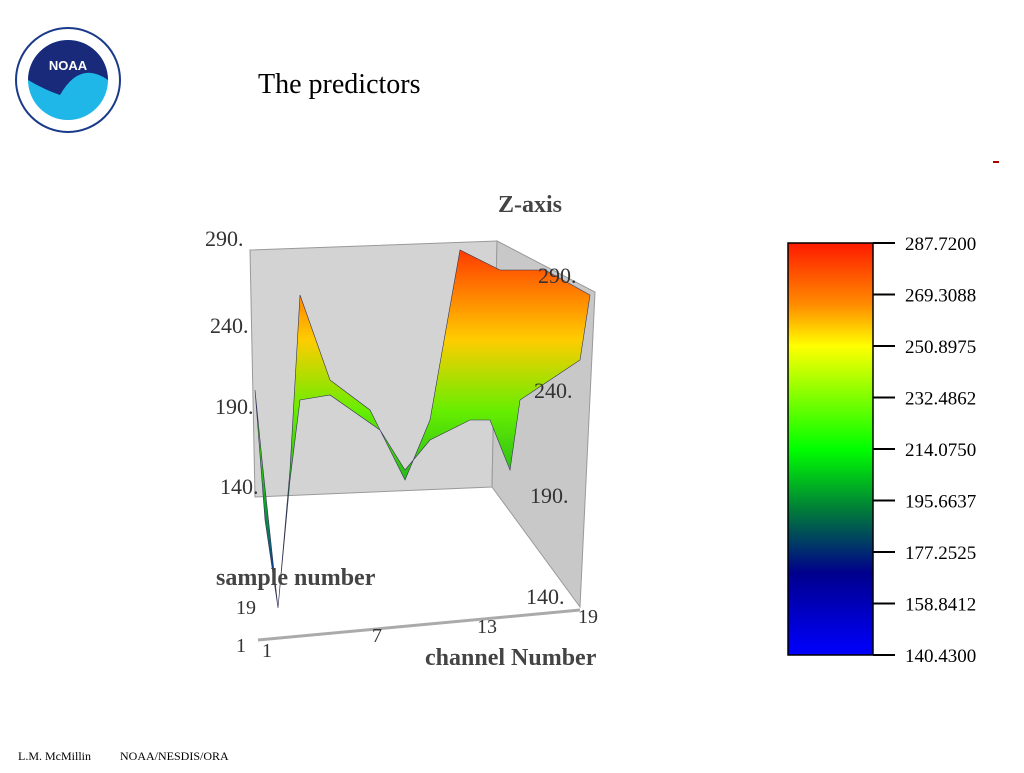  What do you see at coordinates (940, 399) in the screenshot?
I see `colorbar-label: 232.4862` at bounding box center [940, 399].